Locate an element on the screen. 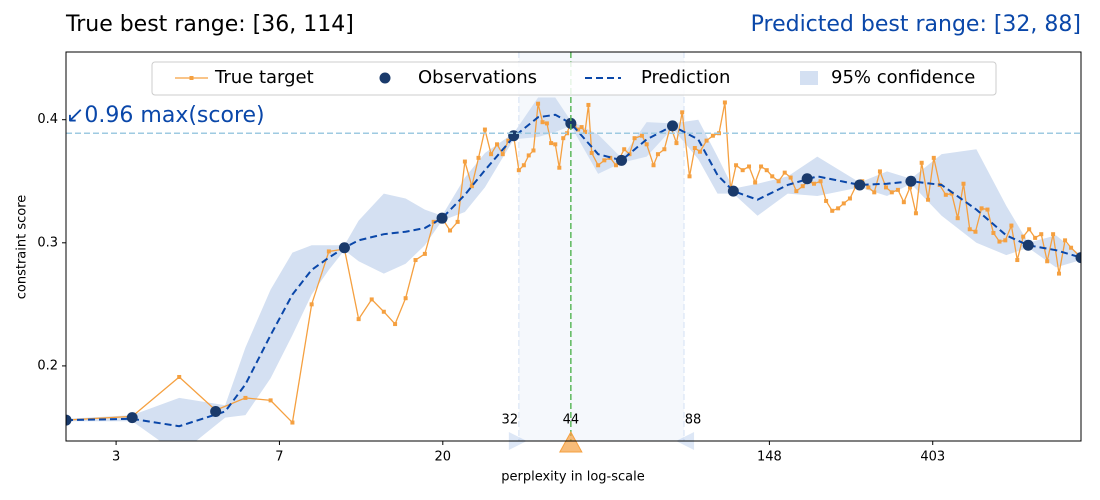 The height and width of the screenshot is (500, 1100). threshold-annotation: ↙0.96 max(score) is located at coordinates (165, 115).